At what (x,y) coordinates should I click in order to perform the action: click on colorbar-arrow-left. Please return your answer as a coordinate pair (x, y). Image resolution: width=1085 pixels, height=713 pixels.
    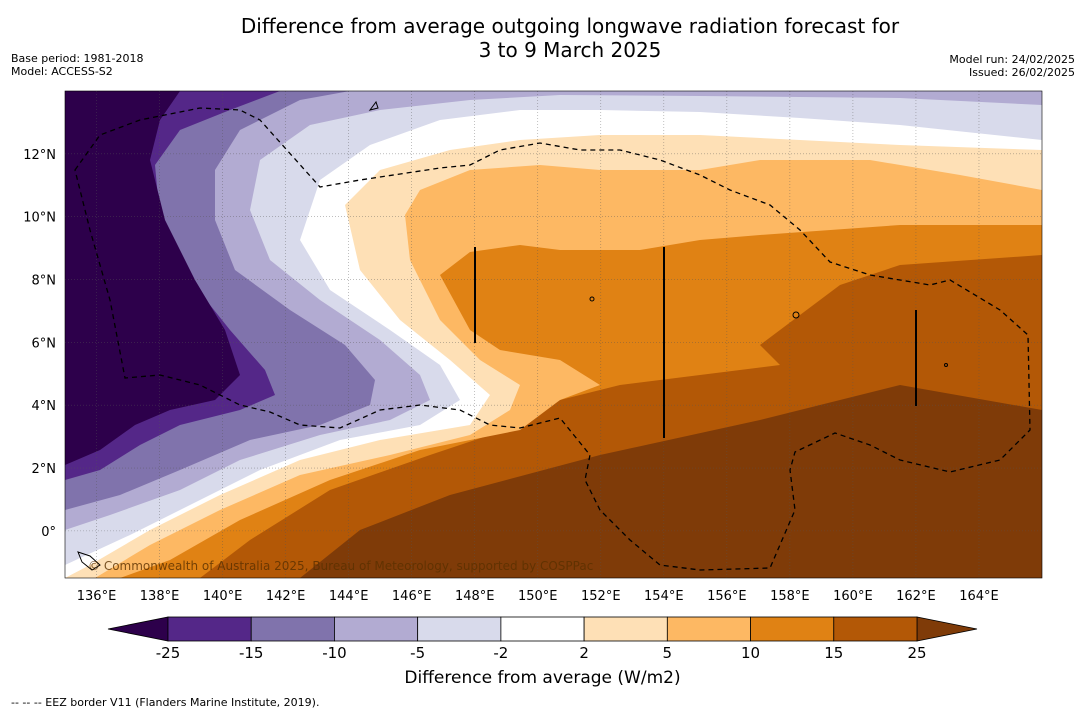
    Looking at the image, I should click on (138, 629).